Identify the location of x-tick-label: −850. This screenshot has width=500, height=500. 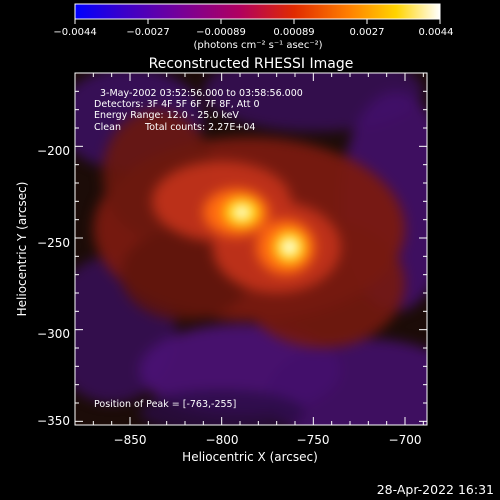
(130, 440).